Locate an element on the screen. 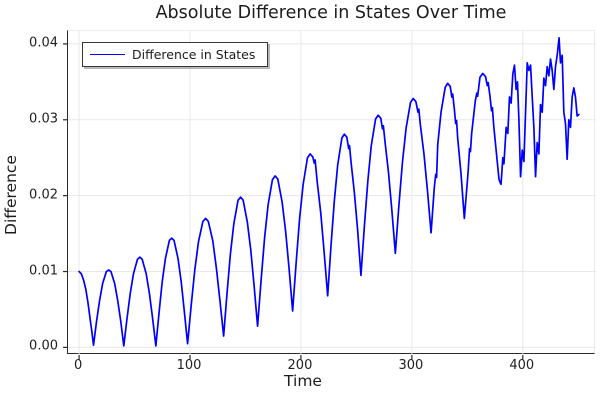  x-tick-label: 400 is located at coordinates (522, 365).